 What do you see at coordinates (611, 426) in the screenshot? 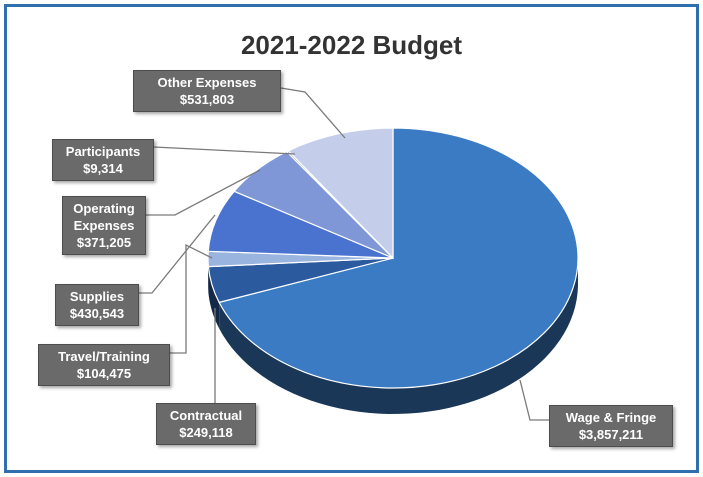
I see `label-wage-fringe: Wage & Fringe $3,857,211` at bounding box center [611, 426].